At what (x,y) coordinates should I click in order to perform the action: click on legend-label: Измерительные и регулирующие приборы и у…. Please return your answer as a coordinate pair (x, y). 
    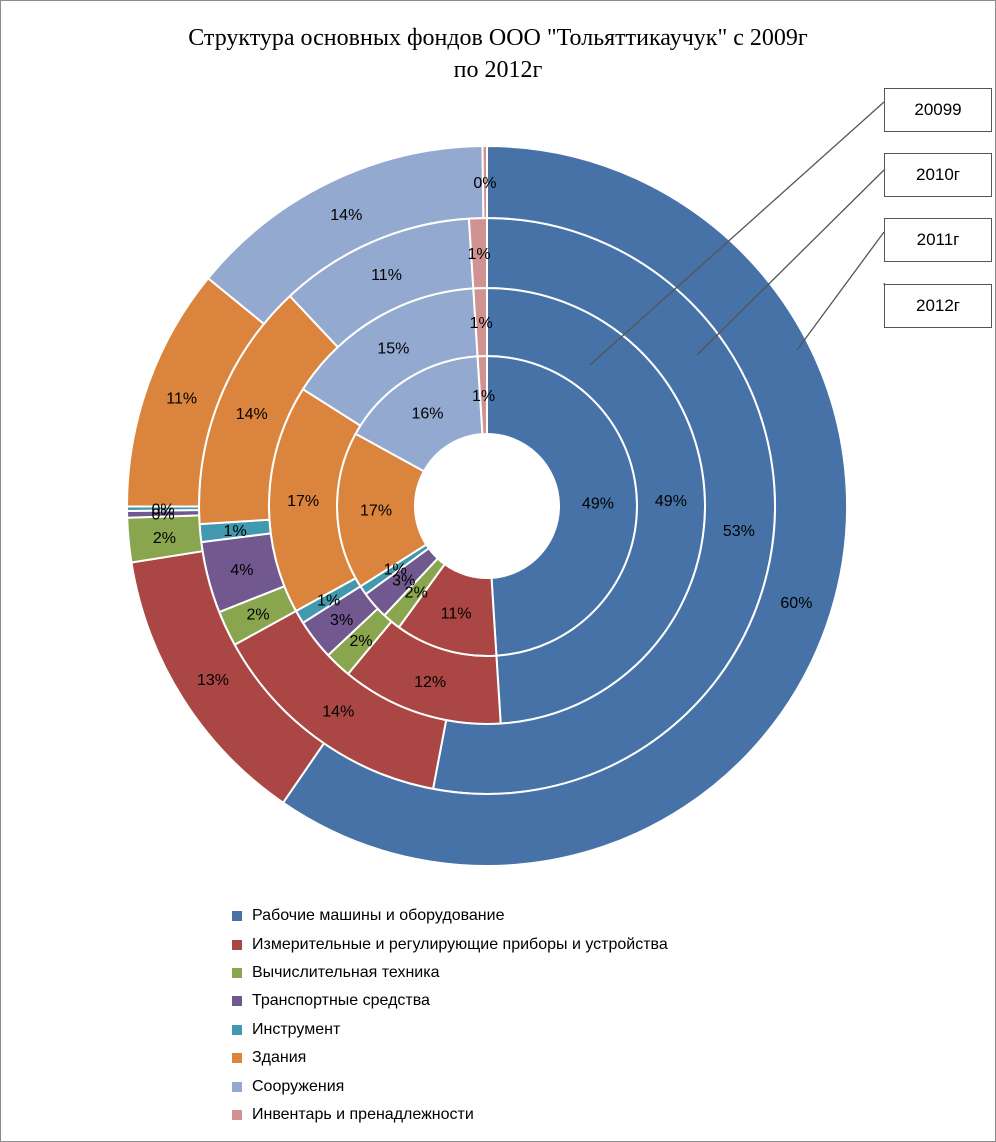
    Looking at the image, I should click on (460, 944).